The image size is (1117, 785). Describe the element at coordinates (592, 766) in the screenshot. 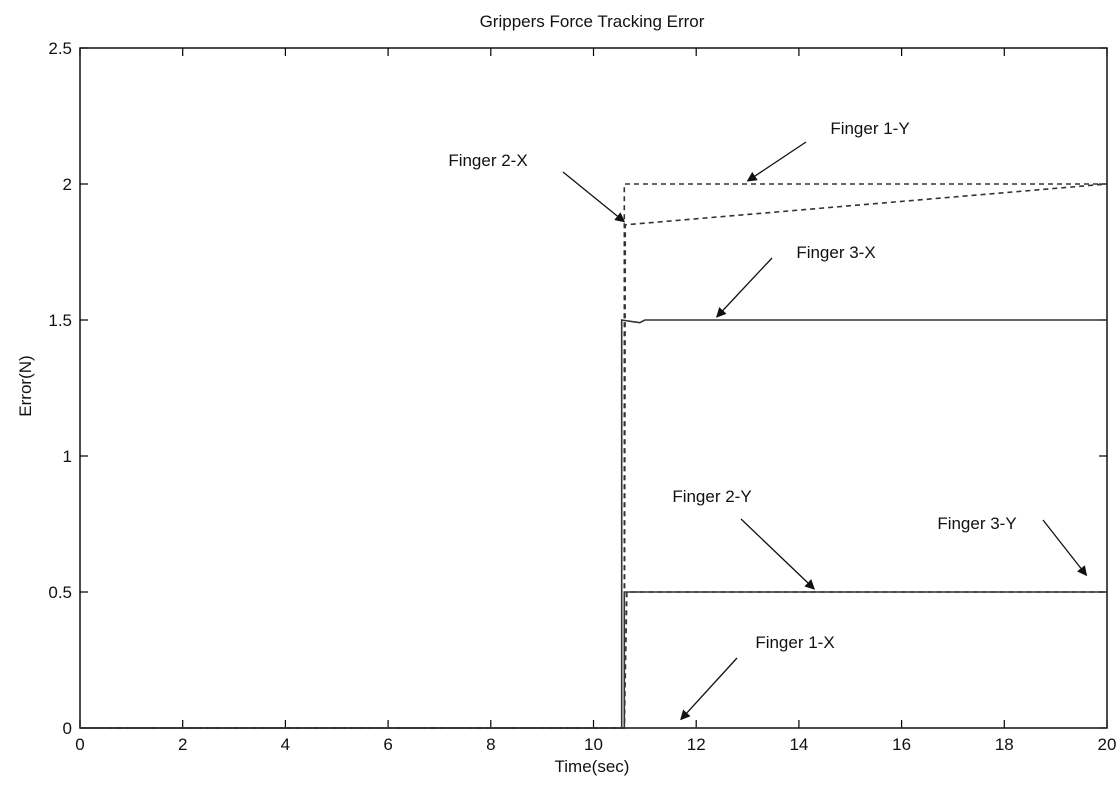

I see `x-axis-label: Time(sec)` at that location.